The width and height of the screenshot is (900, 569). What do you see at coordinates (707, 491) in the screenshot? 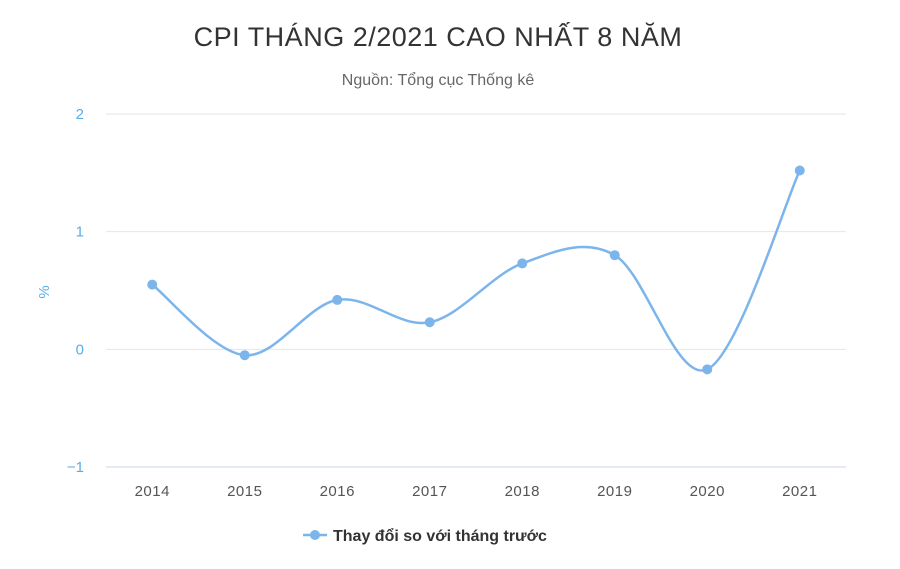
I see `x-tick-label: 2020` at bounding box center [707, 491].